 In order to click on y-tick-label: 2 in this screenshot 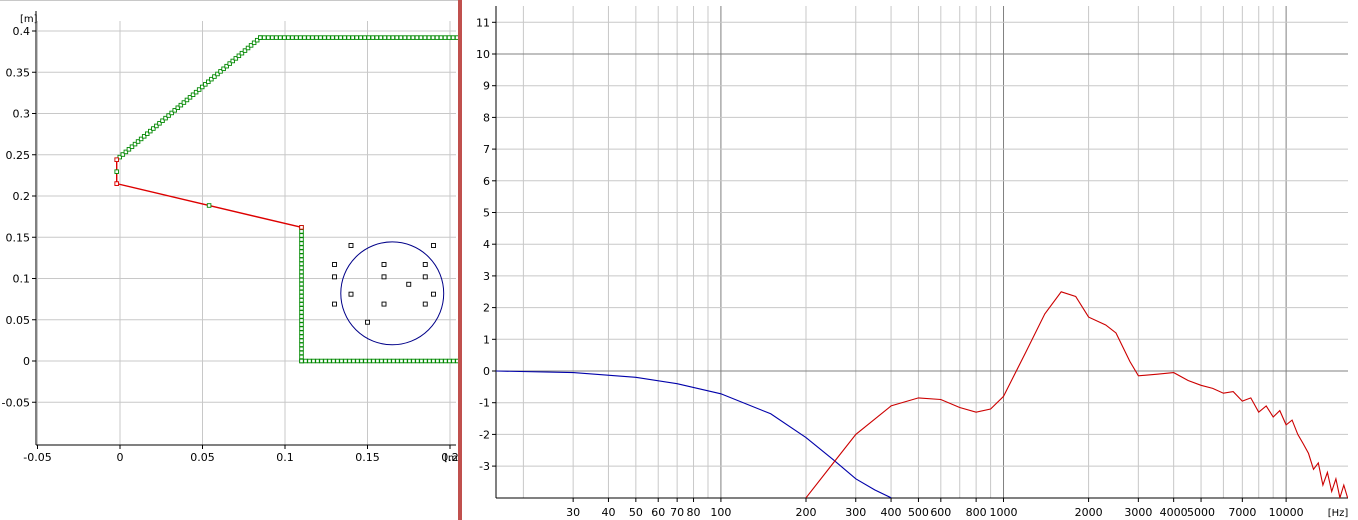, I will do `click(486, 308)`.